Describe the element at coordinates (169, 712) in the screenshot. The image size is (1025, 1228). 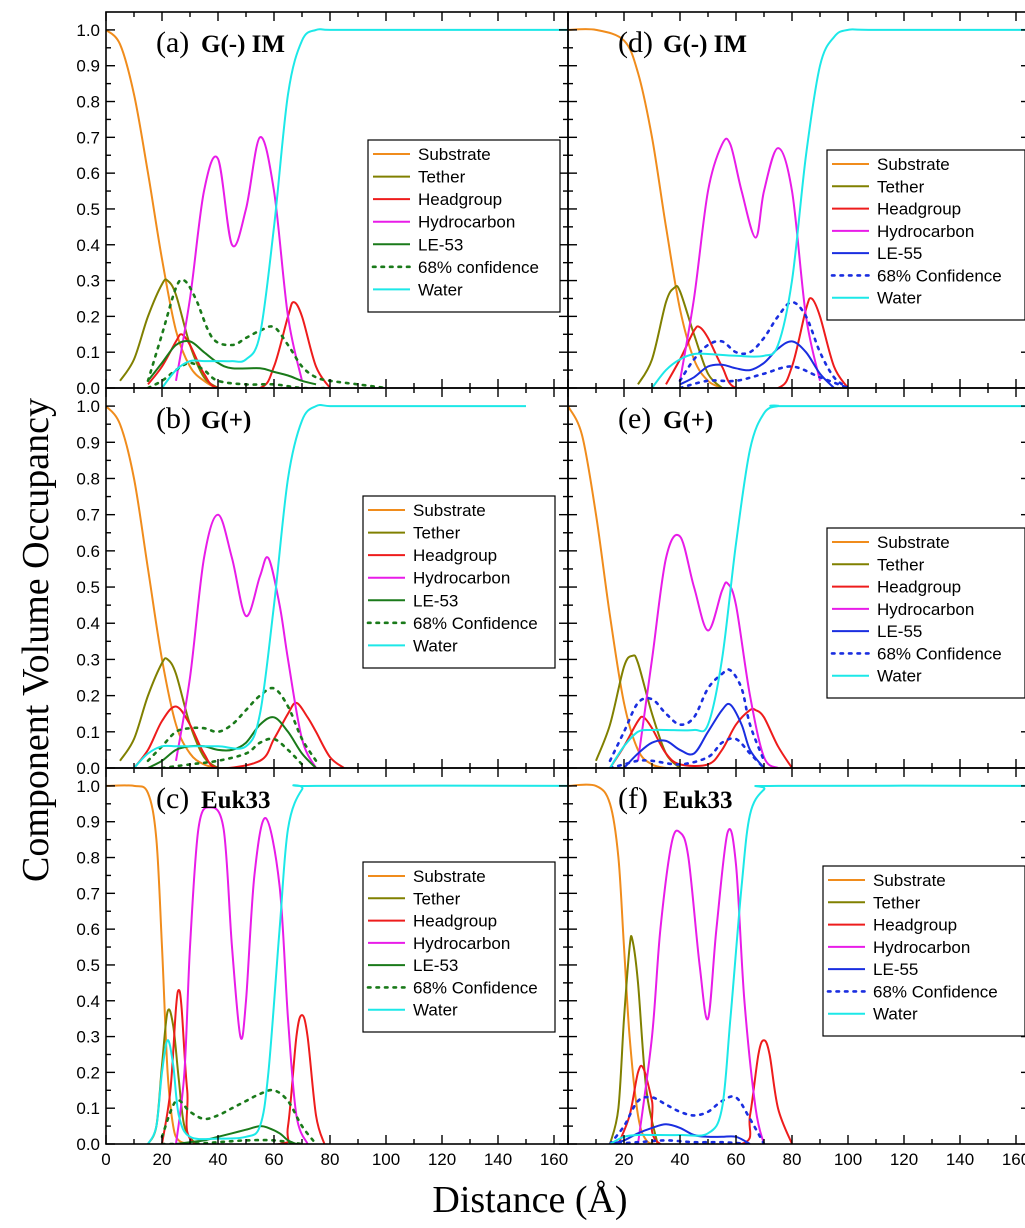
I see `series-line-tether` at that location.